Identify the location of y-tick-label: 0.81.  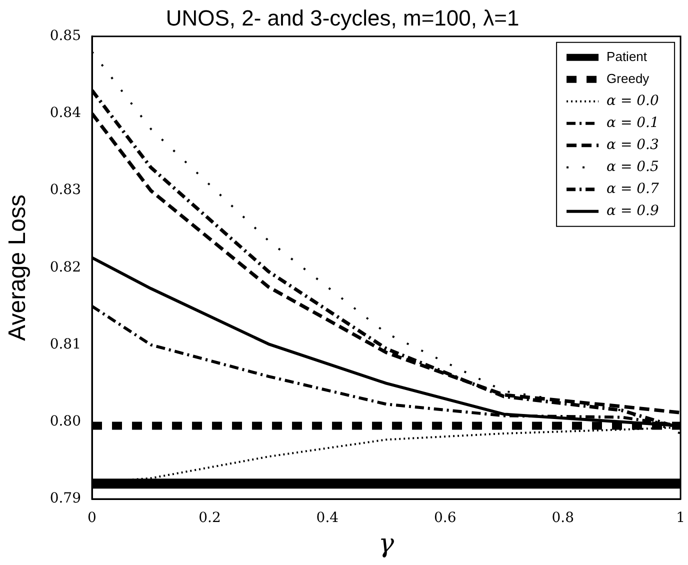
(65, 344).